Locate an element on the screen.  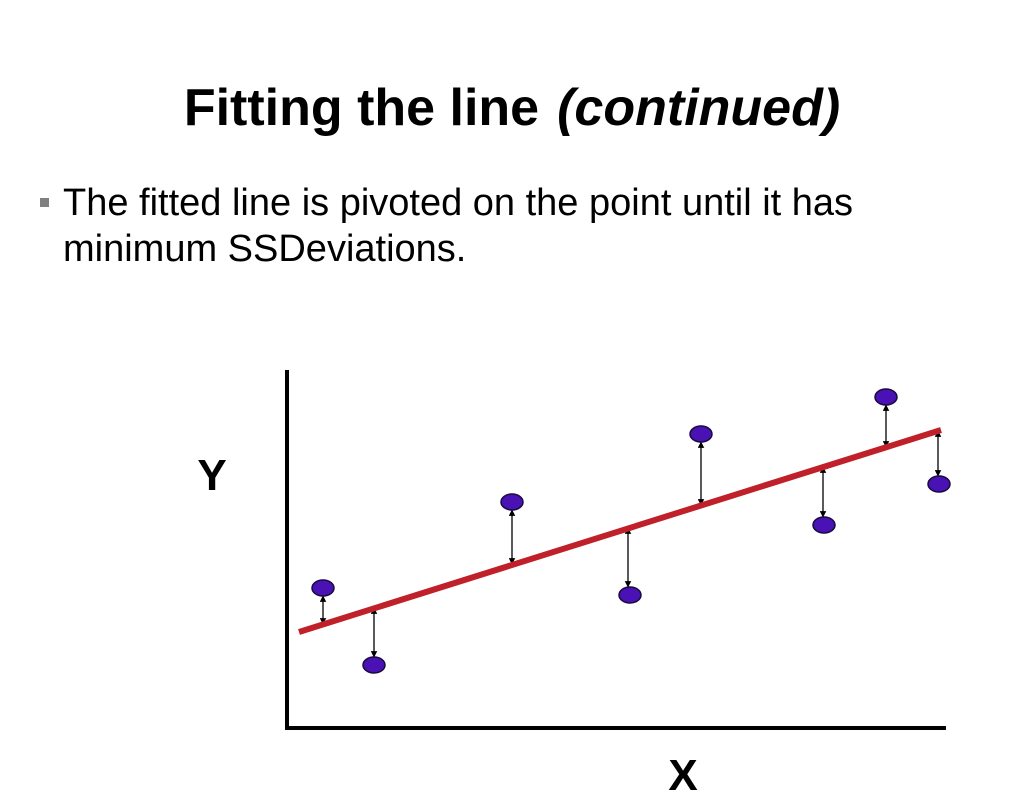
y-axis-label: Y is located at coordinates (211, 475).